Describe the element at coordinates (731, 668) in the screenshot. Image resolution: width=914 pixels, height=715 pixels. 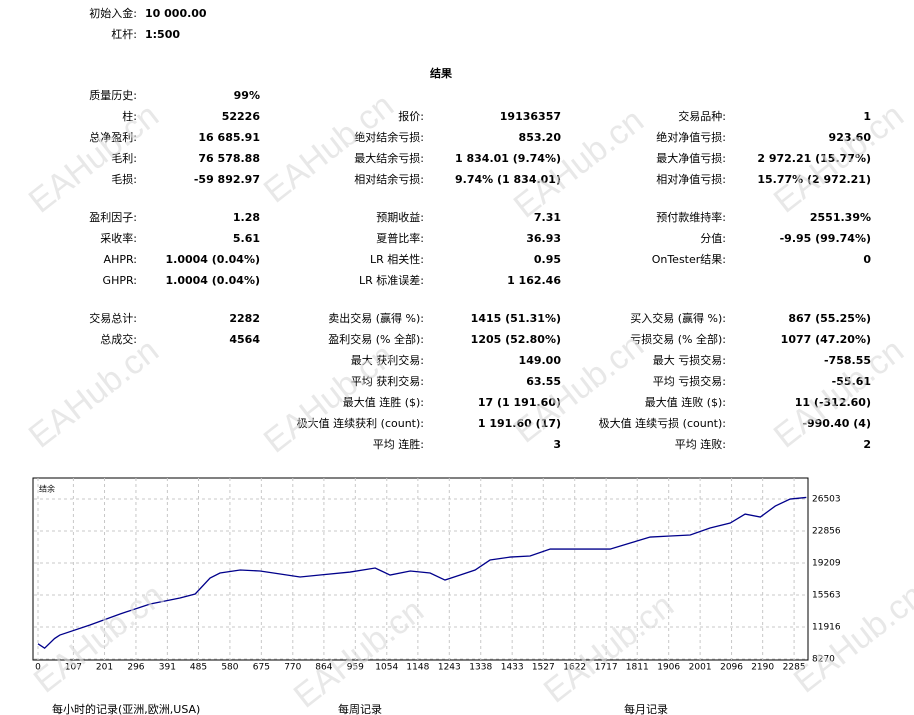
I see `x-tick-label: 2096` at that location.